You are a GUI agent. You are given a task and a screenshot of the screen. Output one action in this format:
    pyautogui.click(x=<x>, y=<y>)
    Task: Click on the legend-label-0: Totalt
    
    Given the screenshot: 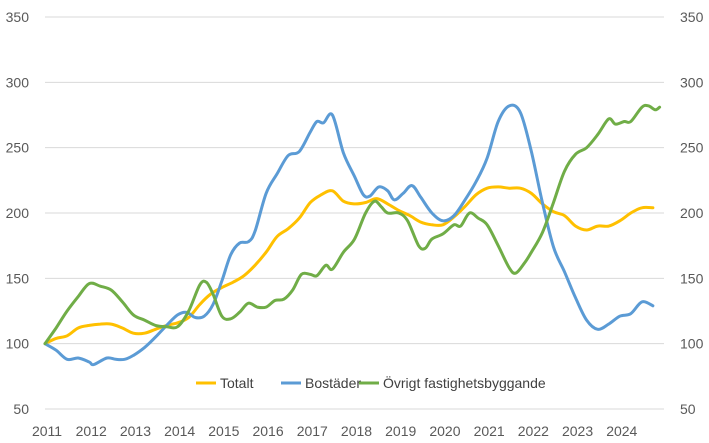 What is the action you would take?
    pyautogui.click(x=237, y=383)
    